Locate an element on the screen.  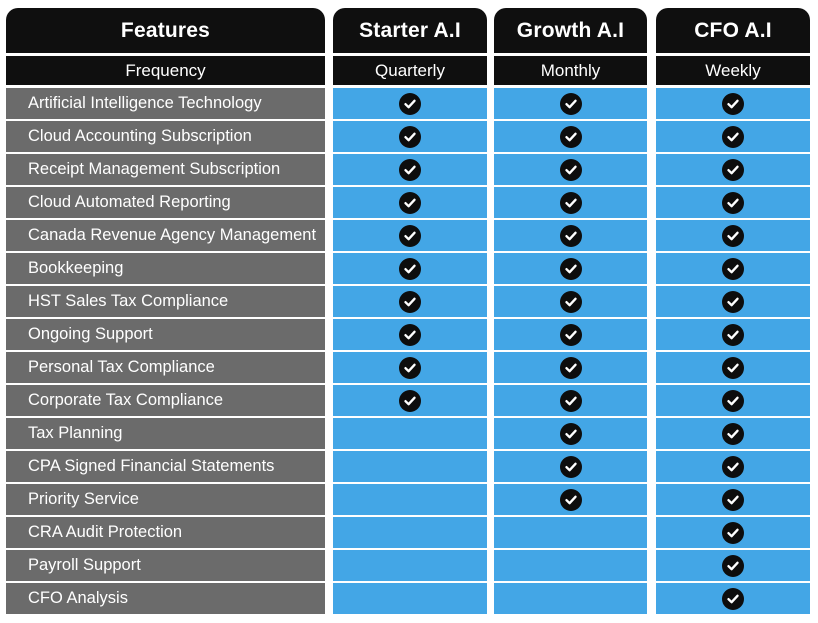
feature-name: Canada Revenue Agency Management is located at coordinates (165, 235).